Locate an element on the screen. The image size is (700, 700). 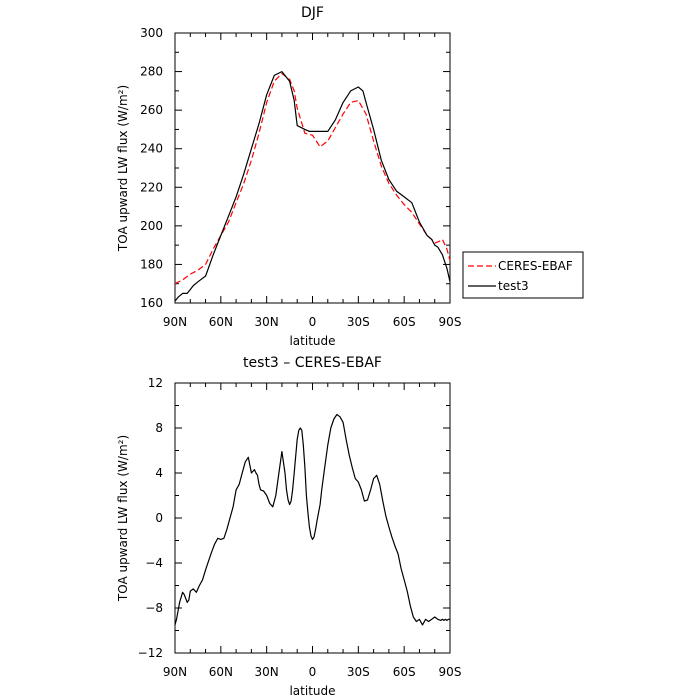
panel1-x-tick-label: 0 is located at coordinates (313, 322).